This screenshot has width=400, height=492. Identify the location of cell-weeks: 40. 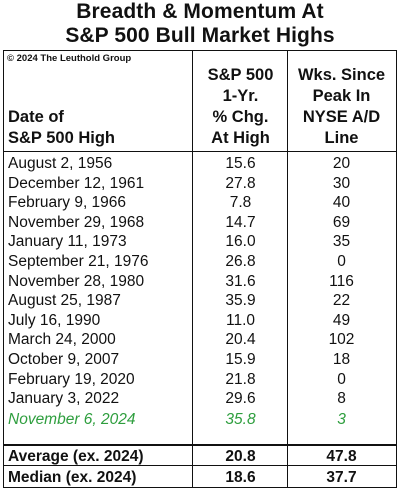
(341, 203).